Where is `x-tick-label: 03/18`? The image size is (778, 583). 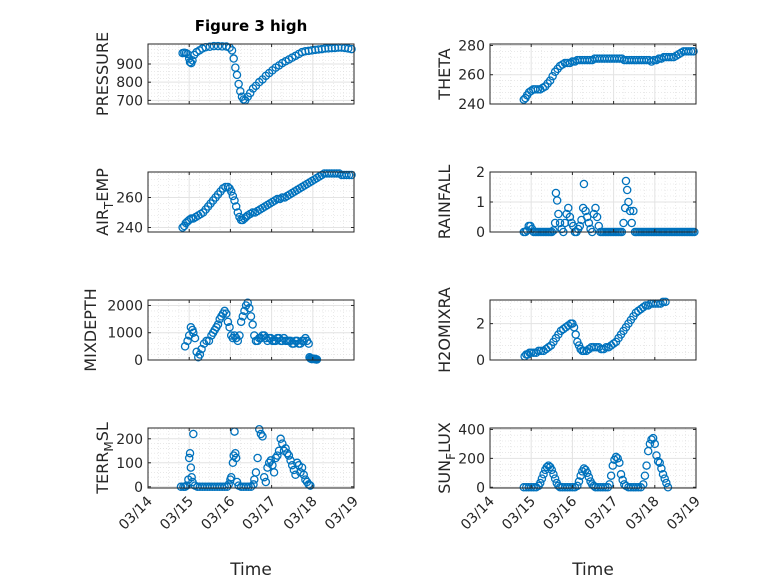
x-tick-label: 03/18 is located at coordinates (643, 514).